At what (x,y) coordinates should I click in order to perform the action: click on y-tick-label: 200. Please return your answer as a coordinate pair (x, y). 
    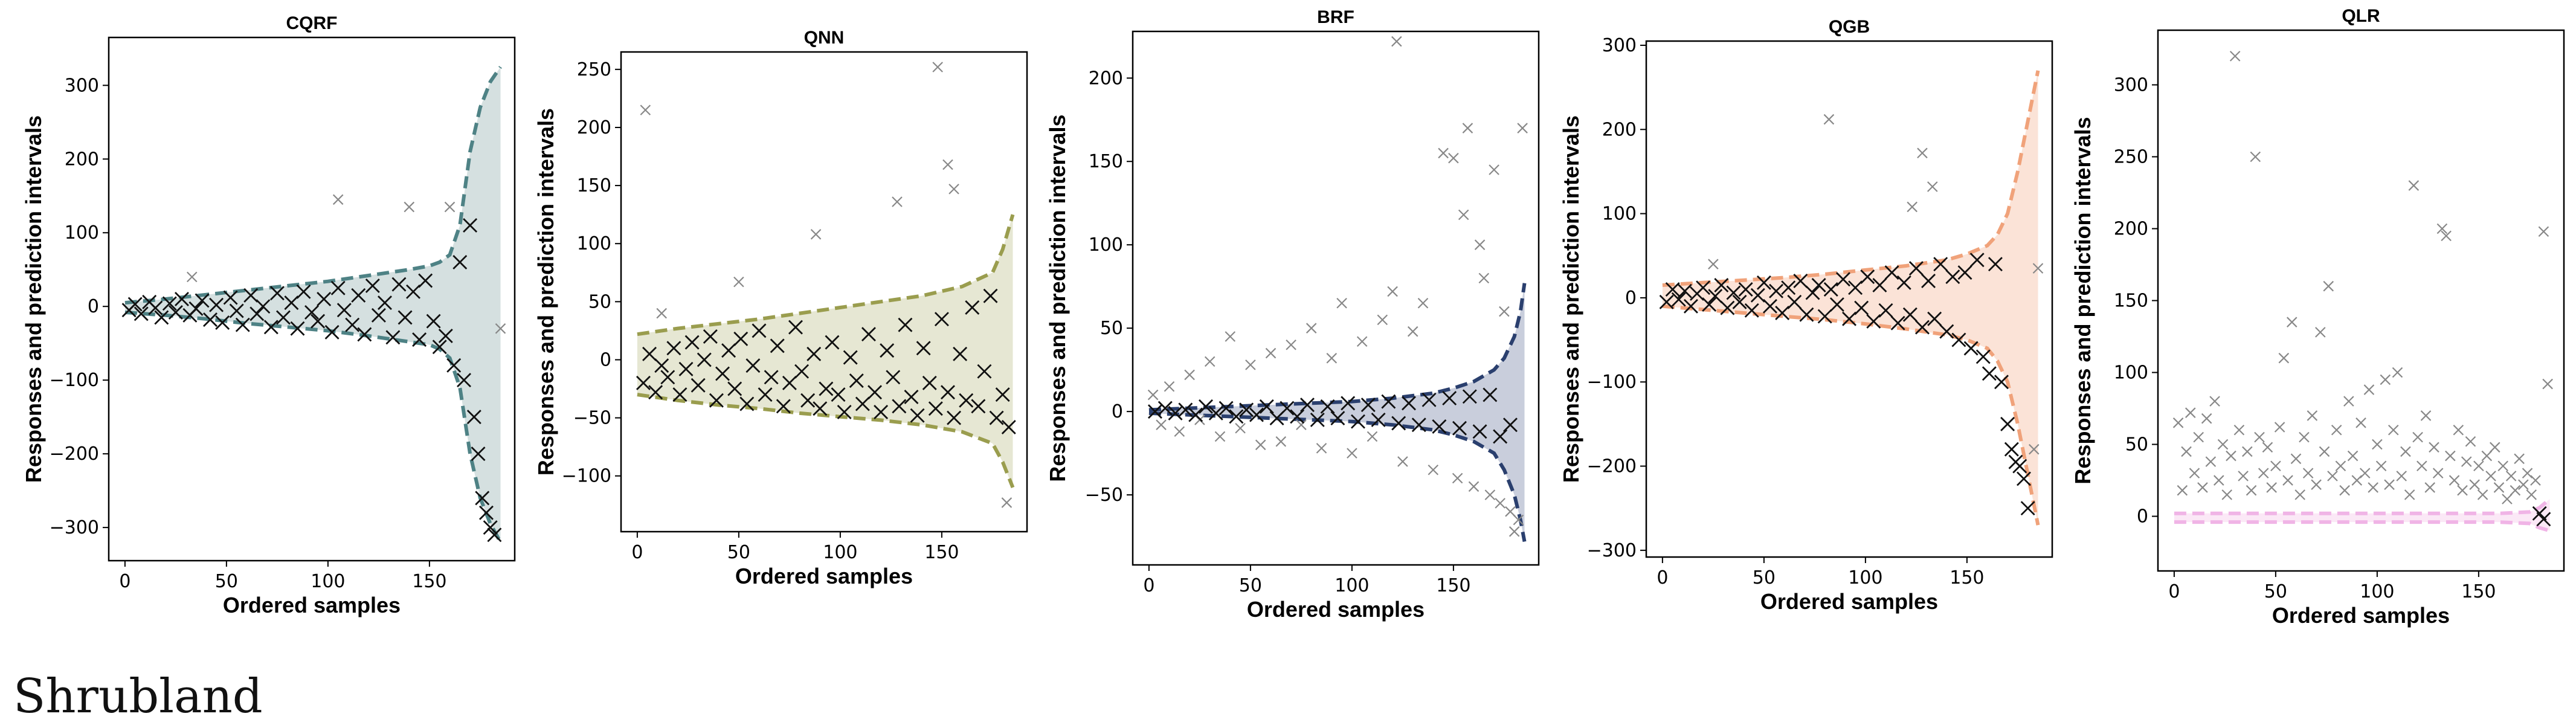
    Looking at the image, I should click on (1106, 78).